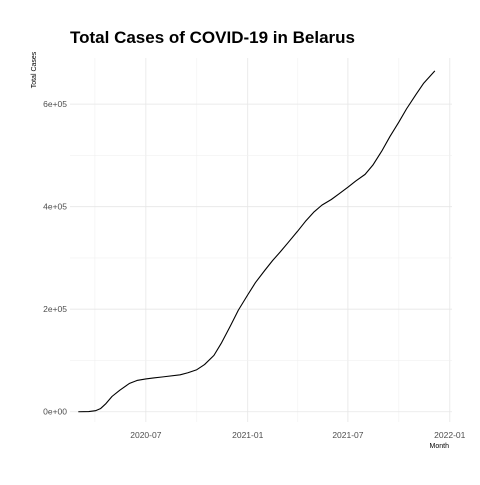  Describe the element at coordinates (55, 258) in the screenshot. I see `y-axis-ticks: 0e+00 2e+05 4e+05 6e+05` at that location.